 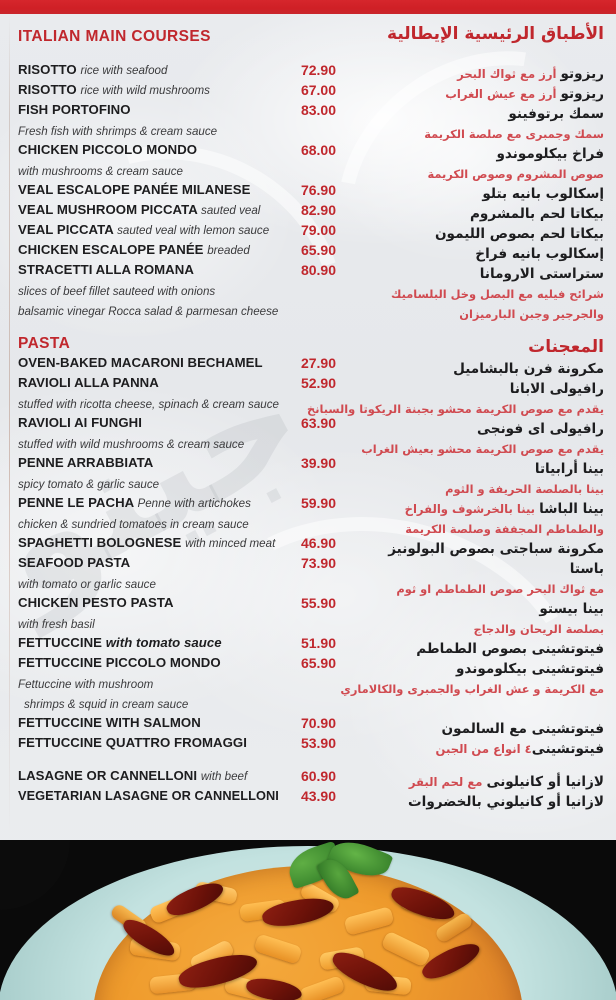 I want to click on item-price: 67.00, so click(x=318, y=90).